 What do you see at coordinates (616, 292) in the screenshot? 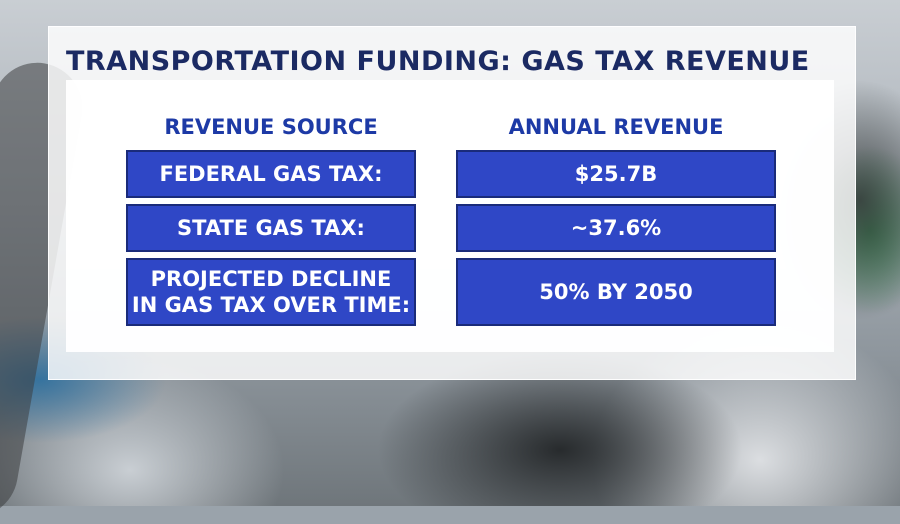
I see `row-value-decline: 50% BY 2050` at bounding box center [616, 292].